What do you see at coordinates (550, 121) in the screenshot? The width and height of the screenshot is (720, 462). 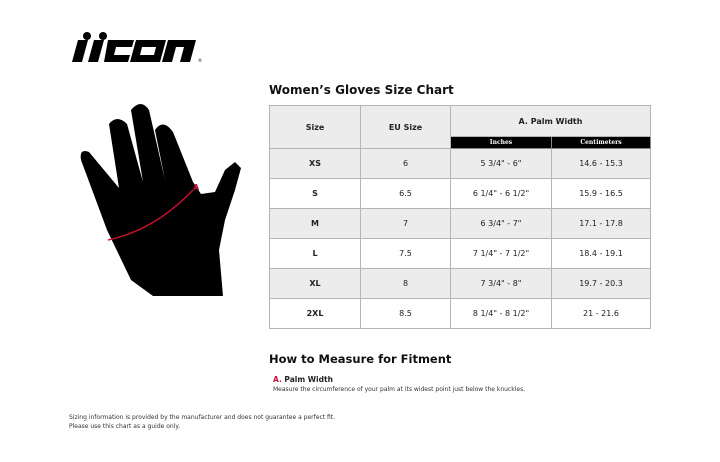 I see `header-palm-width: A. Palm Width` at bounding box center [550, 121].